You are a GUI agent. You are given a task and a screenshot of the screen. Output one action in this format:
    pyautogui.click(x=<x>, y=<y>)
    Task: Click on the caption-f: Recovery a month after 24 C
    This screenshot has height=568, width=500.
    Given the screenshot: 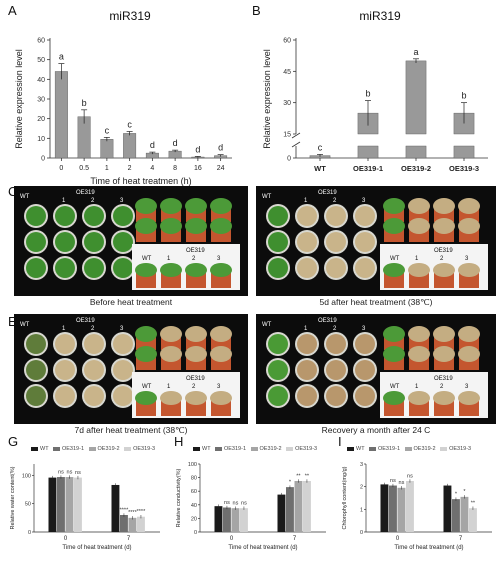 What is the action you would take?
    pyautogui.click(x=376, y=430)
    